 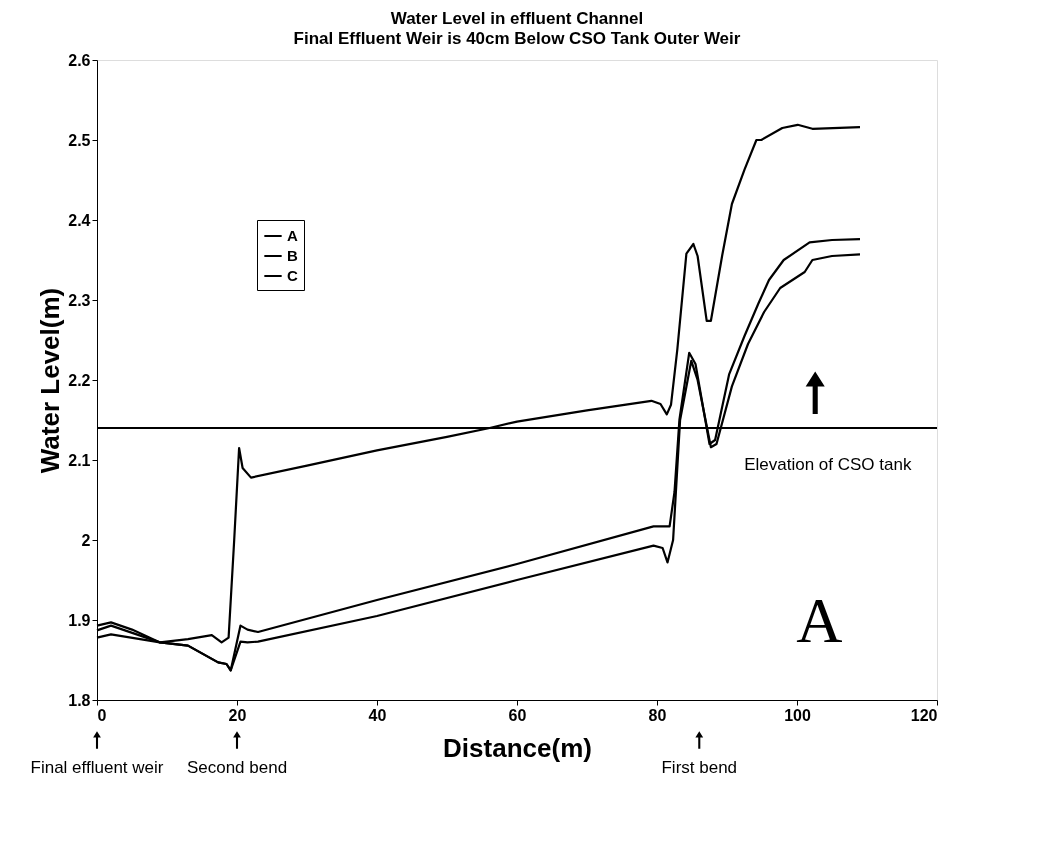 What do you see at coordinates (828, 464) in the screenshot?
I see `annotation: Elevation of CSO tank` at bounding box center [828, 464].